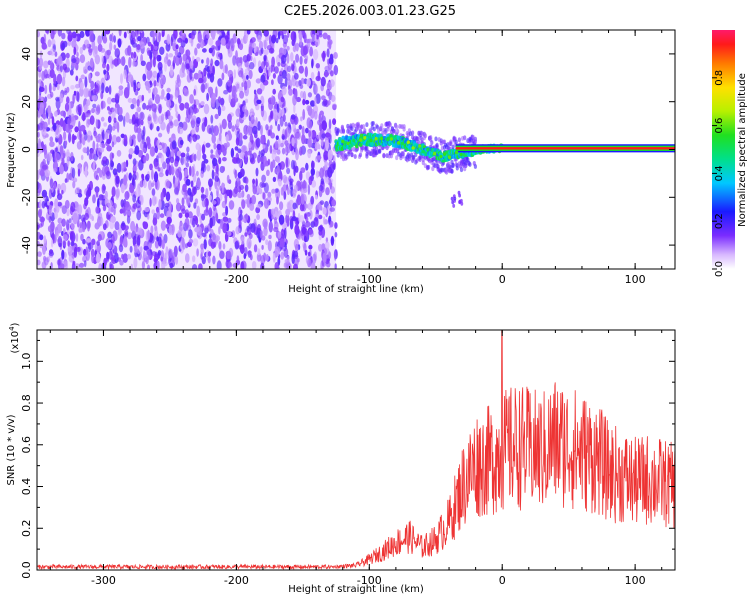 The width and height of the screenshot is (750, 600). What do you see at coordinates (502, 279) in the screenshot?
I see `x-tick-label: 0` at bounding box center [502, 279].